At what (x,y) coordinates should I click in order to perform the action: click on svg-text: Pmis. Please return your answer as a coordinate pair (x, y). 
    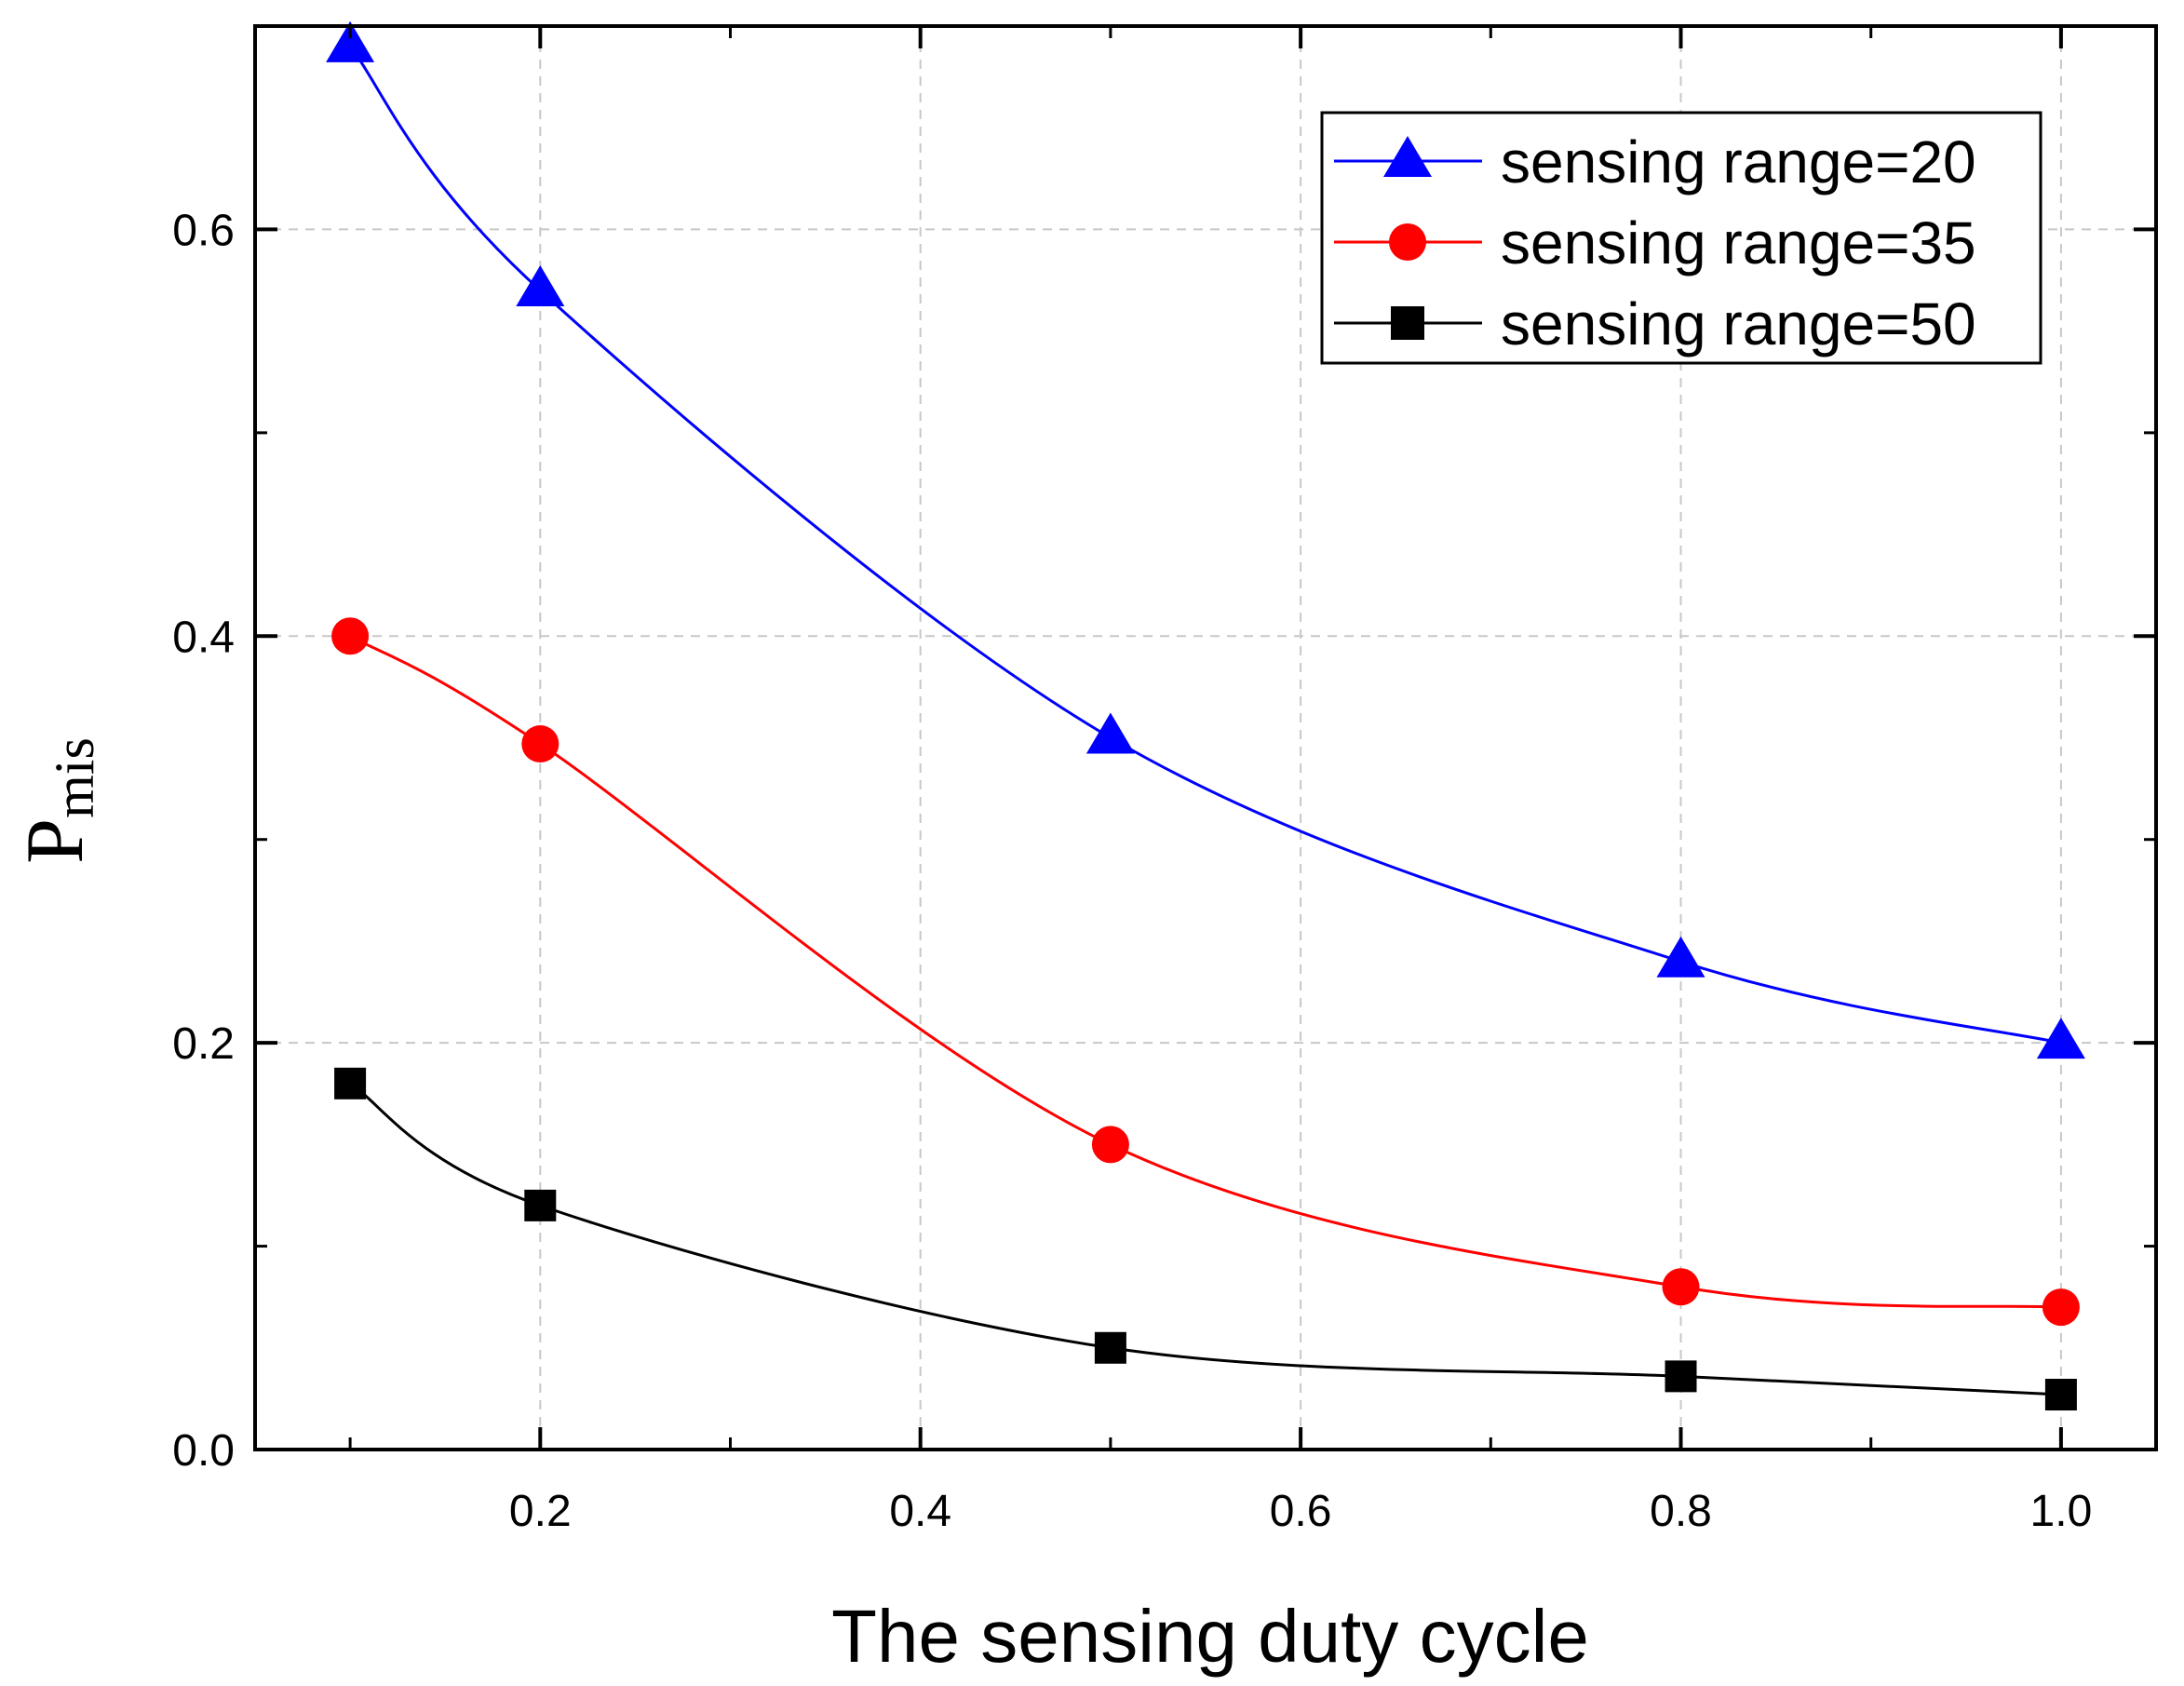
    Looking at the image, I should click on (57, 800).